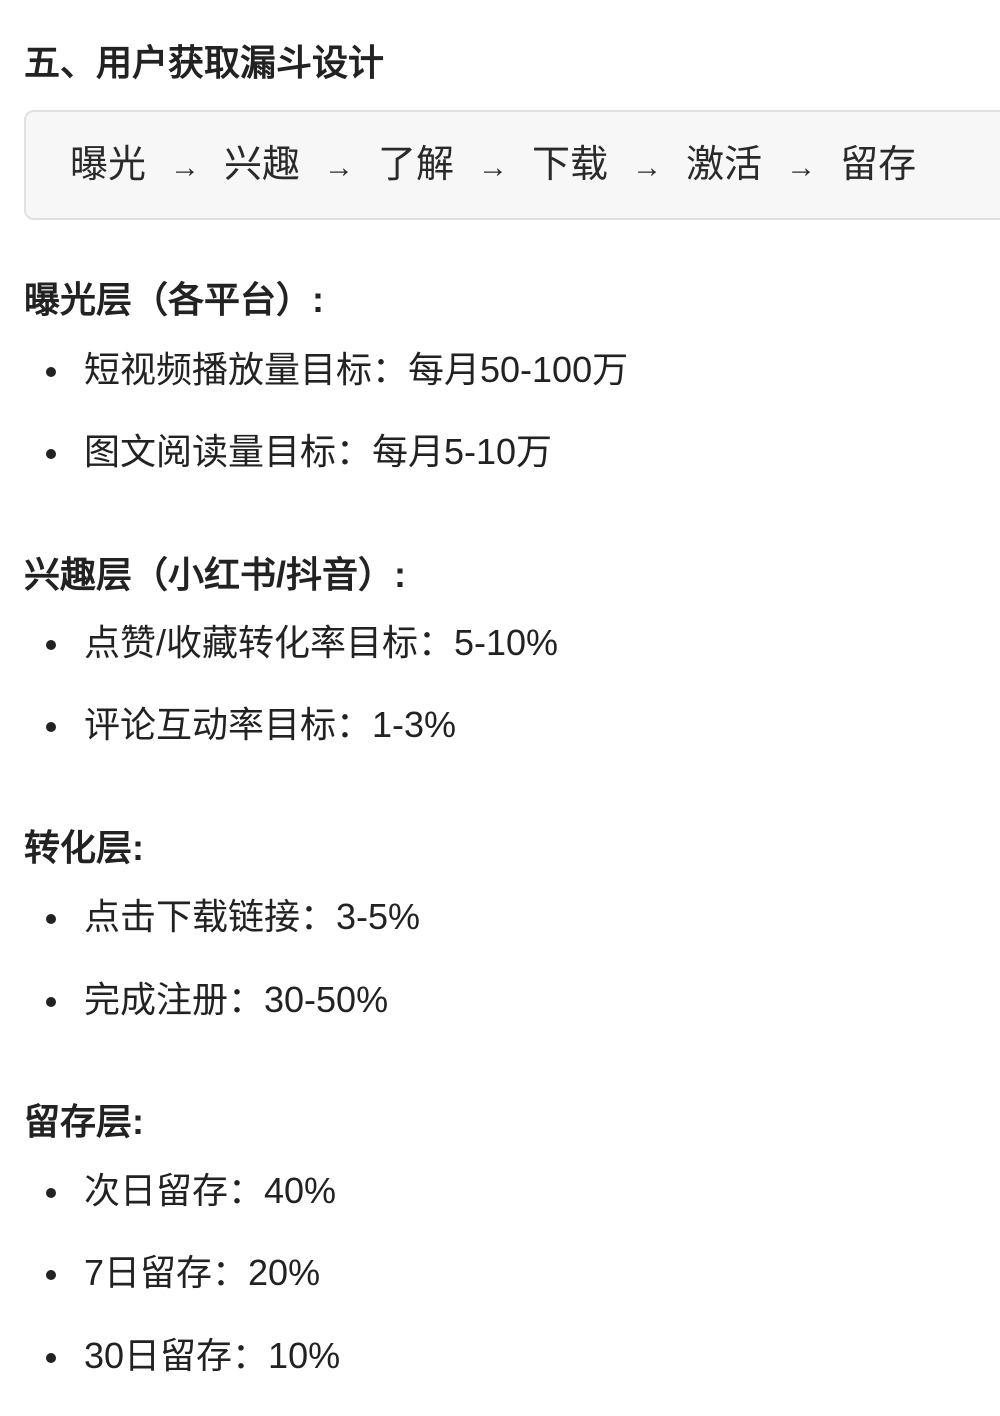  What do you see at coordinates (108, 165) in the screenshot?
I see `flow-step: 曝光` at bounding box center [108, 165].